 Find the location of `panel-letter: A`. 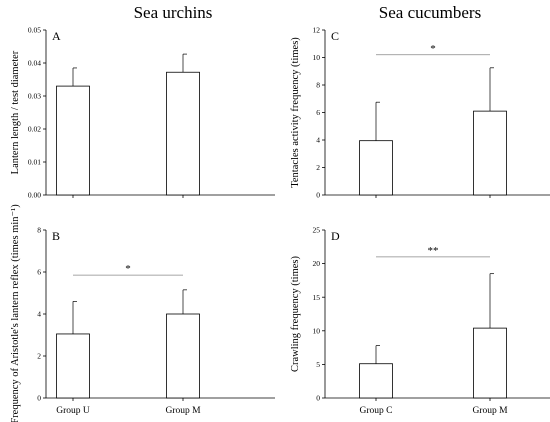

panel-letter: A is located at coordinates (56, 36).